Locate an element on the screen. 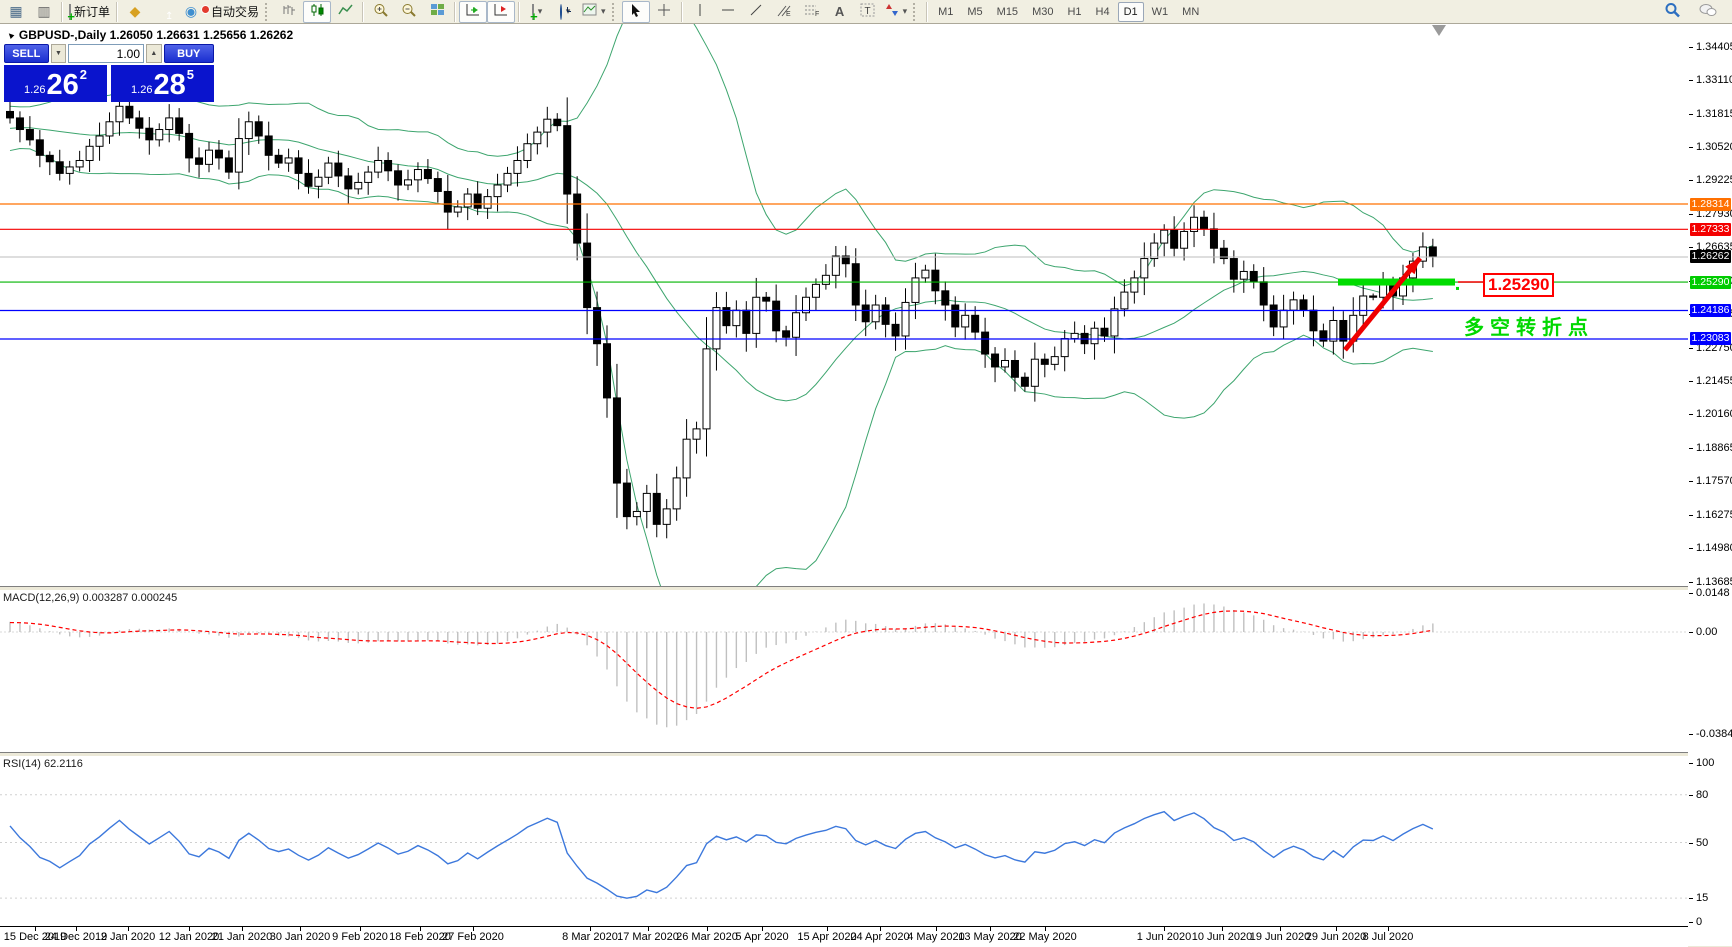  signals-button: ◉ is located at coordinates (191, 12).